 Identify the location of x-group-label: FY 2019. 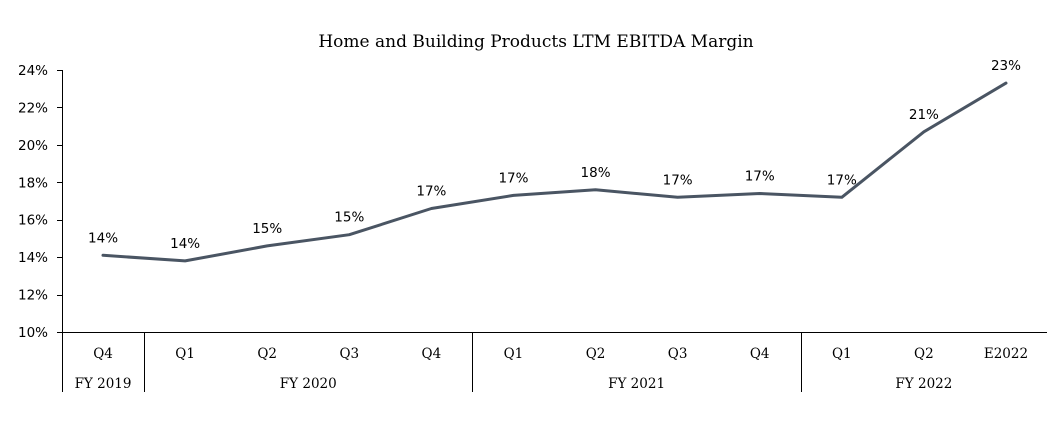
(103, 384).